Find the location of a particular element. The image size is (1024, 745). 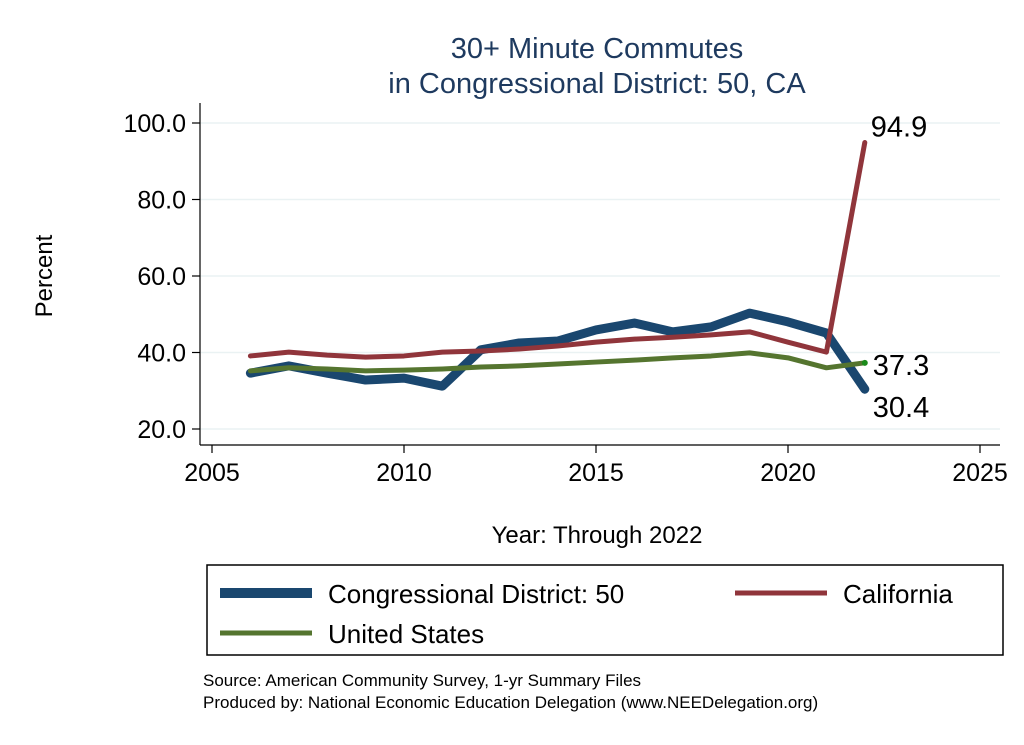

x-tick-label: 2010 is located at coordinates (404, 473).